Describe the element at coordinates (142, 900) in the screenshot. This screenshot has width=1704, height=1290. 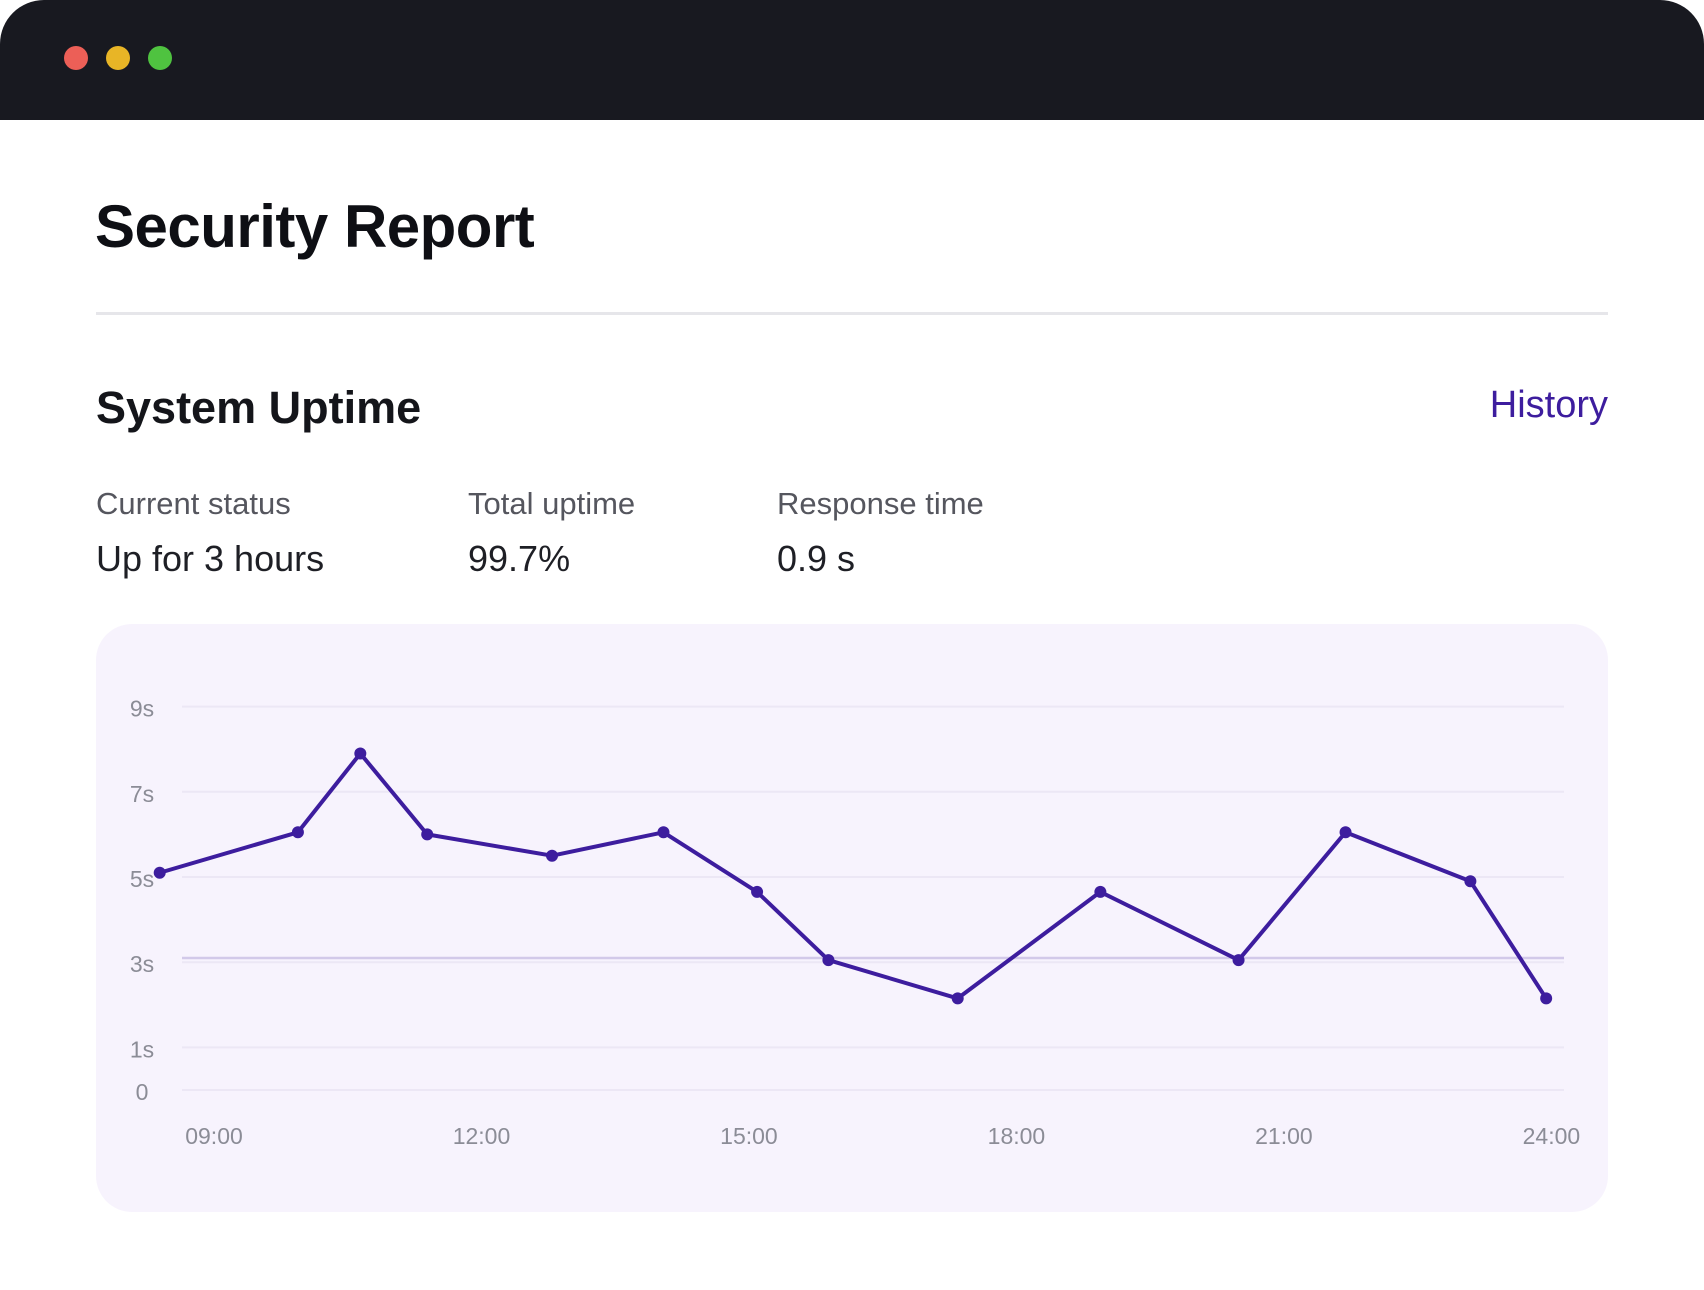
I see `y-axis-ticks: 0 1s 3s 5s 7s 9s` at that location.